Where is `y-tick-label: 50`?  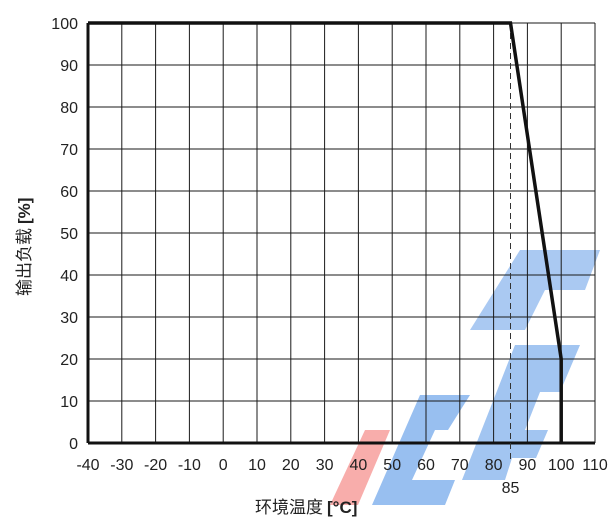 y-tick-label: 50 is located at coordinates (69, 234).